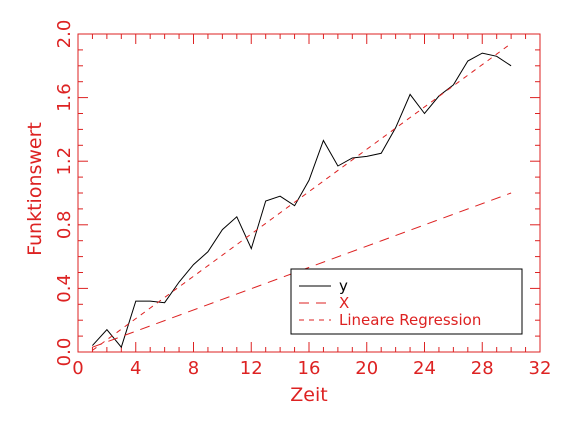 The image size is (576, 422). Describe the element at coordinates (64, 161) in the screenshot. I see `y-tick-label: 1.2` at that location.